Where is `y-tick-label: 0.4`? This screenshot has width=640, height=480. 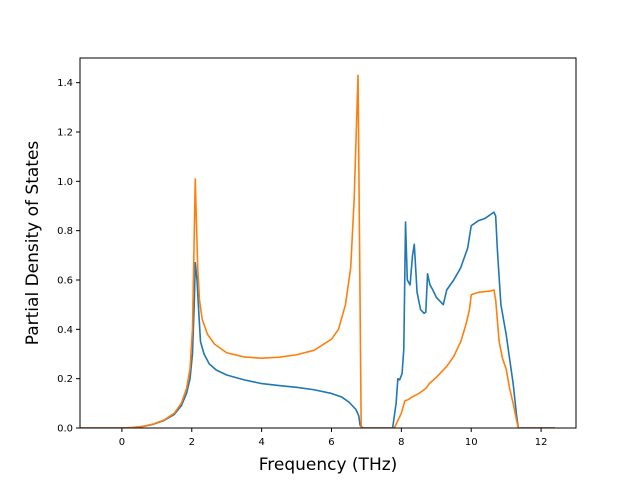
y-tick-label: 0.4 is located at coordinates (65, 330).